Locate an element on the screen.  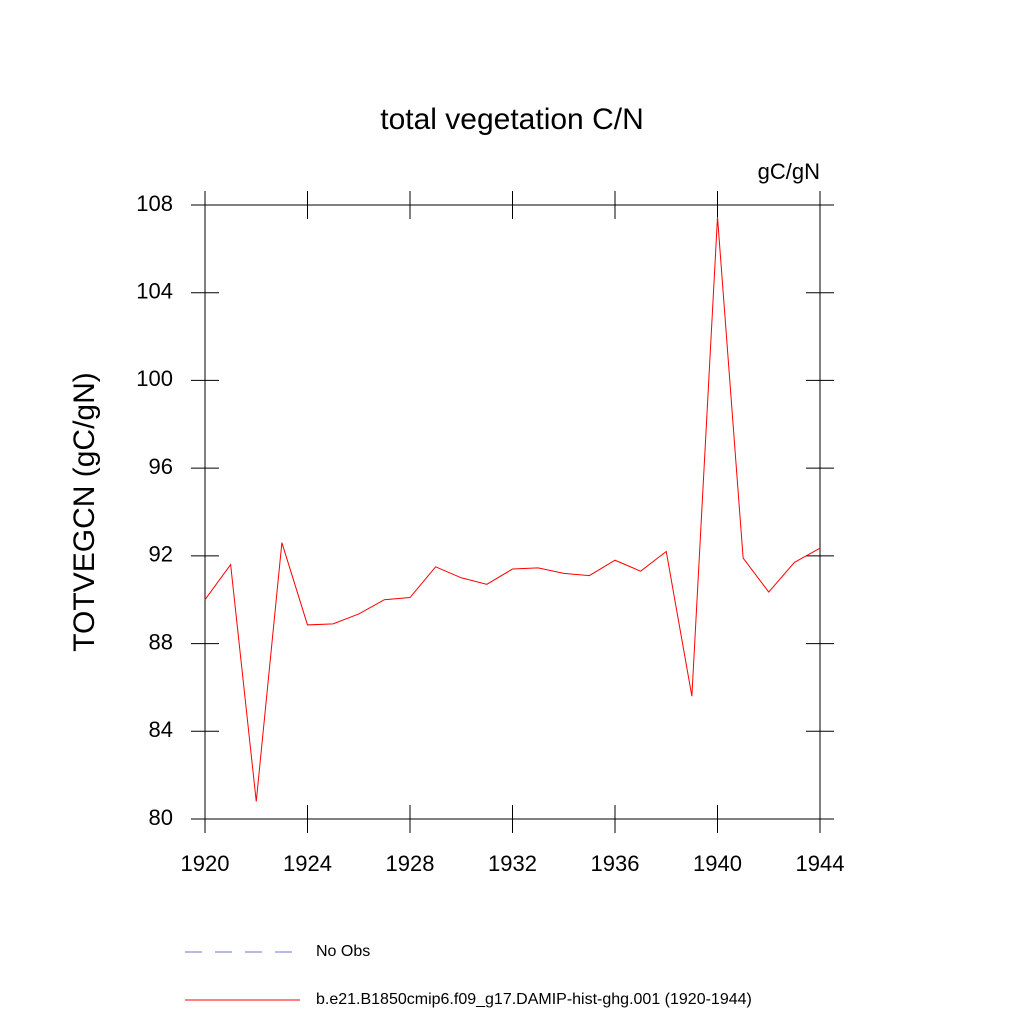
units-label: gC/gN is located at coordinates (789, 171).